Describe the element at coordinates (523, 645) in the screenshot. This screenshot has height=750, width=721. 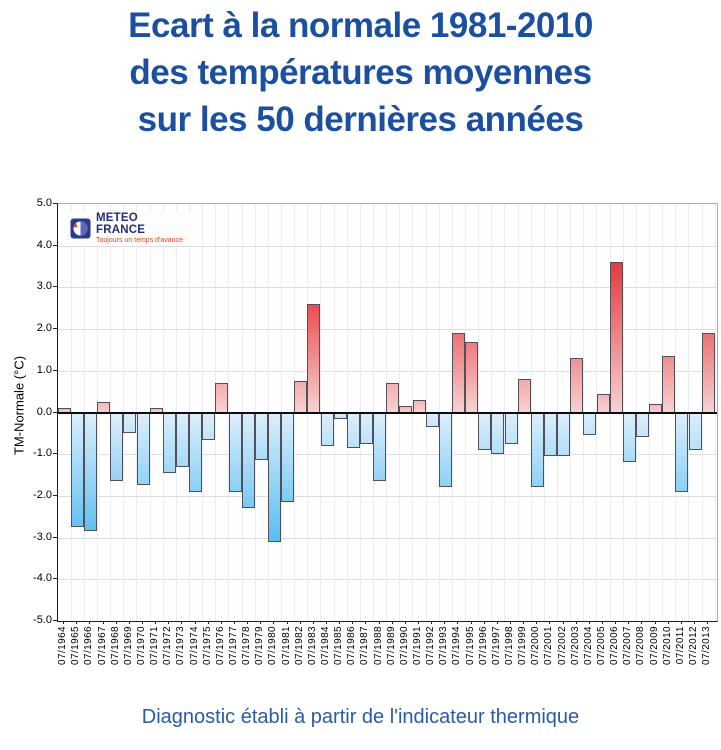
I see `x-tick-label: 07/1999` at that location.